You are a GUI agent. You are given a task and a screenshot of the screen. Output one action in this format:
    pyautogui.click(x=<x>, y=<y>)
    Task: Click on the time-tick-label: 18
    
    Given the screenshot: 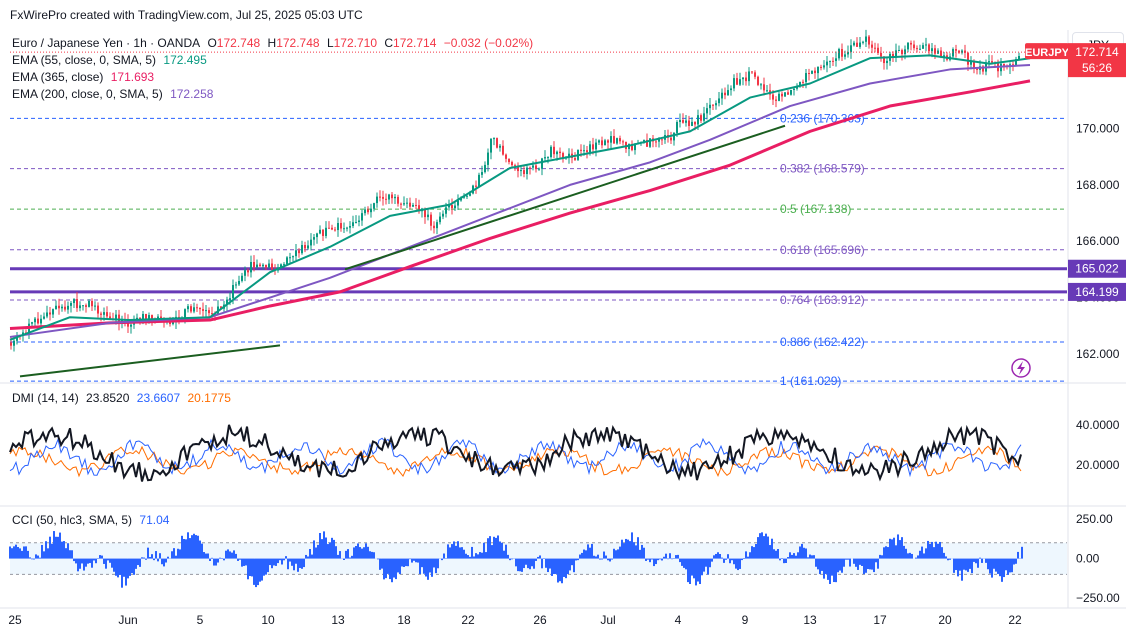 What is the action you would take?
    pyautogui.click(x=404, y=620)
    